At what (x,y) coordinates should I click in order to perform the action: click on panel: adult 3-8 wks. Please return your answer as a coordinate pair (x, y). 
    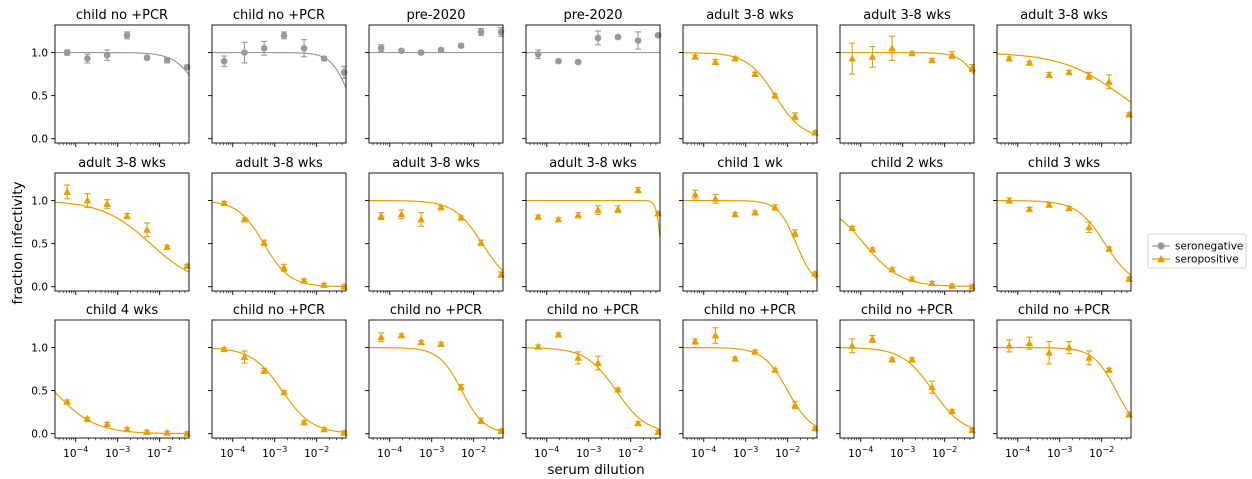
    Looking at the image, I should click on (1063, 77).